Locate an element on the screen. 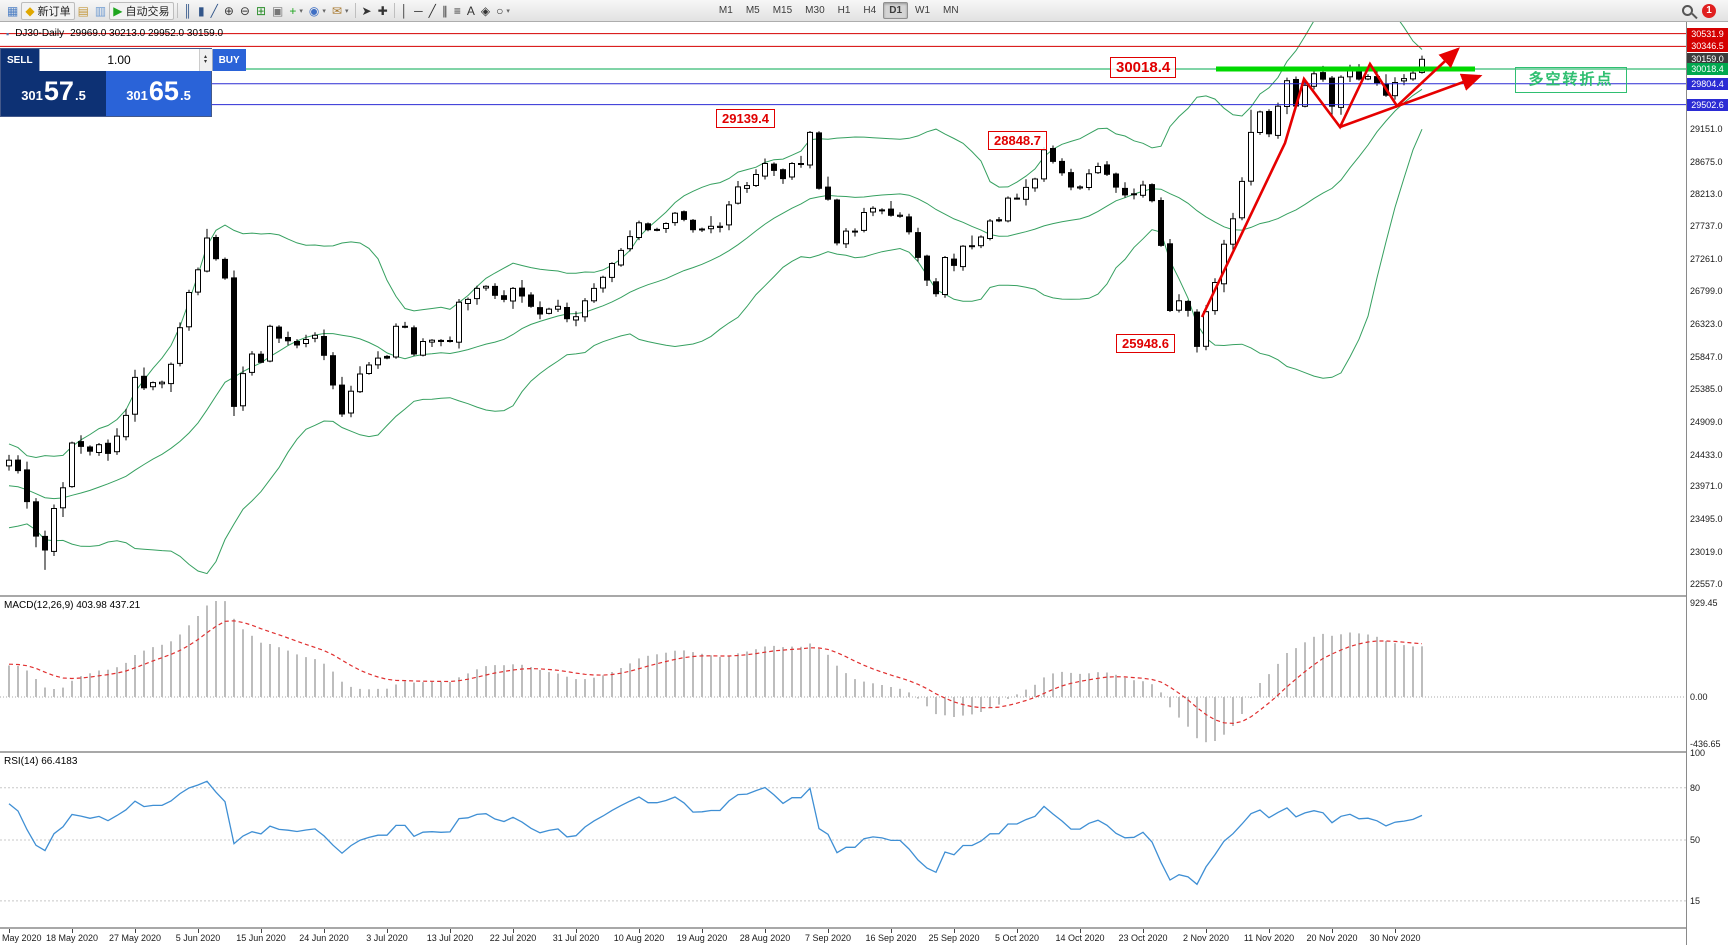  tile-windows-button: ⊞ is located at coordinates (261, 11).